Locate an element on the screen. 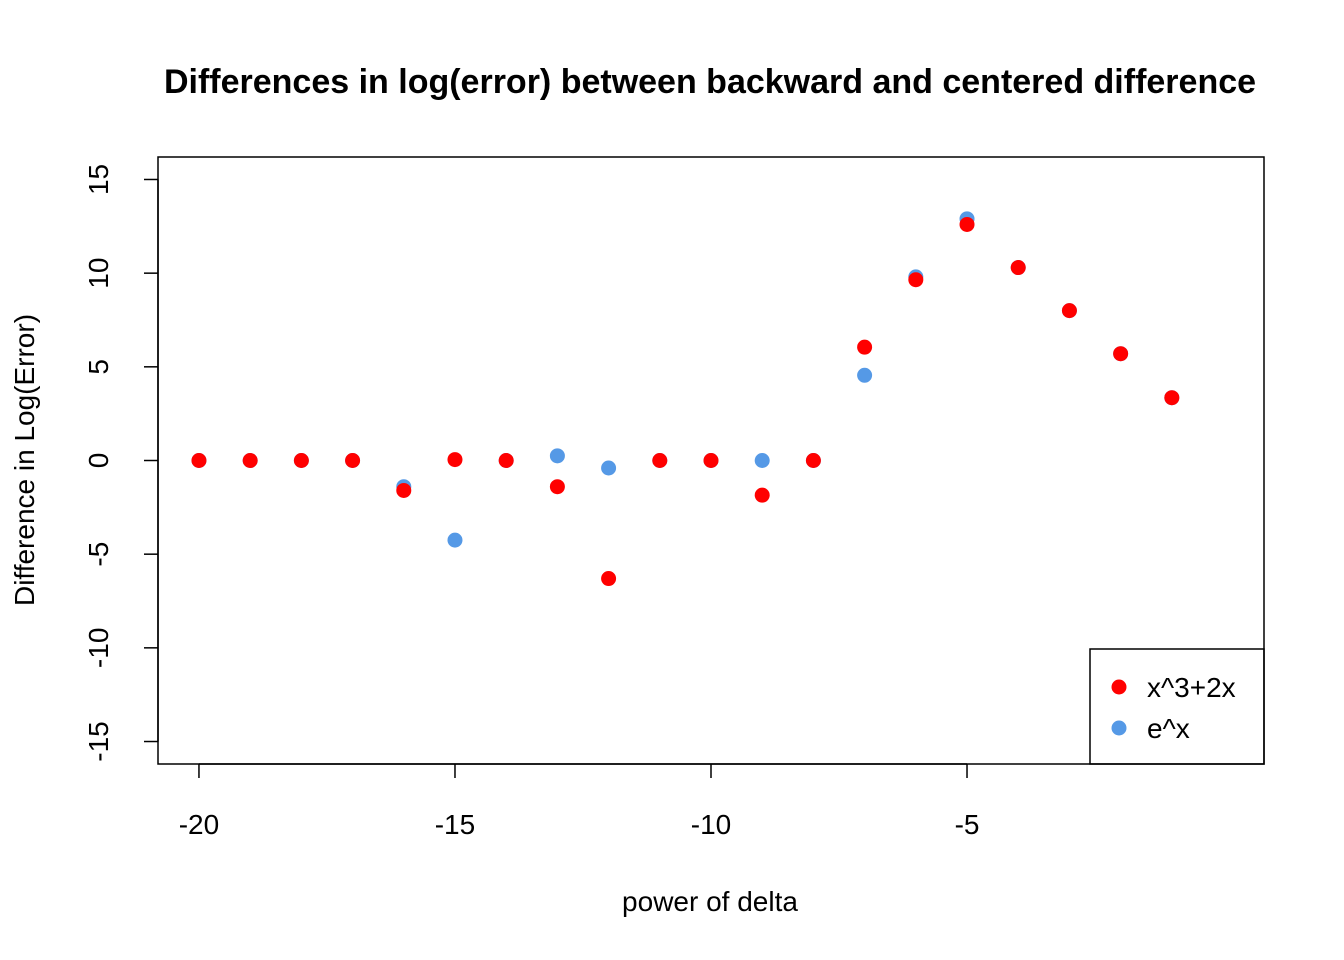  x-tick-label: -15 is located at coordinates (455, 824).